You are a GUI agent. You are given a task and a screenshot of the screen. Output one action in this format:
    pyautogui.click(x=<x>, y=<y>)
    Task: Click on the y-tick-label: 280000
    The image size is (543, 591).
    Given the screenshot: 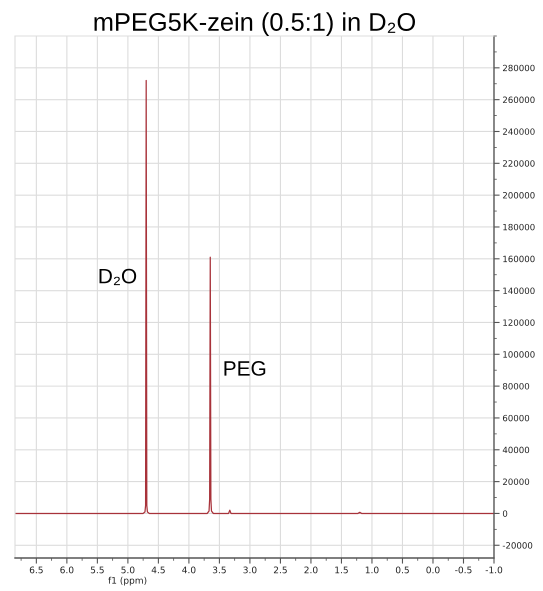 What is the action you would take?
    pyautogui.click(x=518, y=68)
    